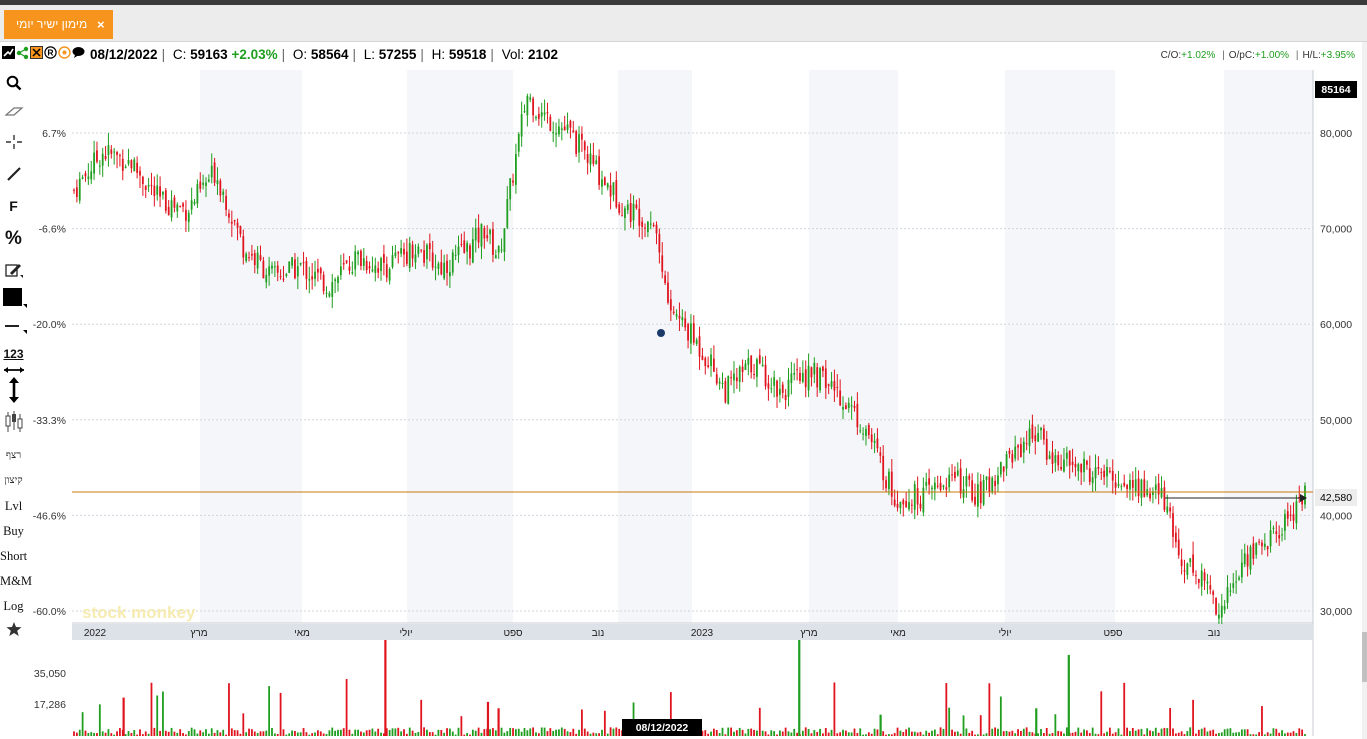 The image size is (1367, 739). What do you see at coordinates (64, 52) in the screenshot?
I see `target-icon` at bounding box center [64, 52].